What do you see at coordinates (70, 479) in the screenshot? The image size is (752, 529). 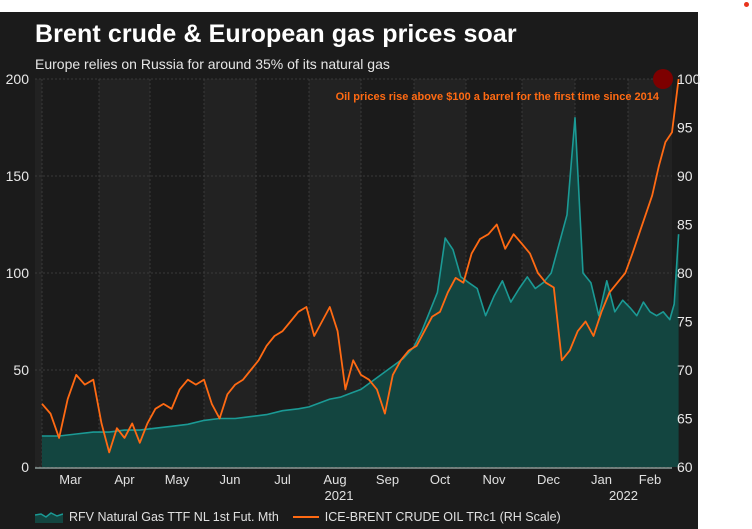 I see `x-axis-tick-label: Mar` at bounding box center [70, 479].